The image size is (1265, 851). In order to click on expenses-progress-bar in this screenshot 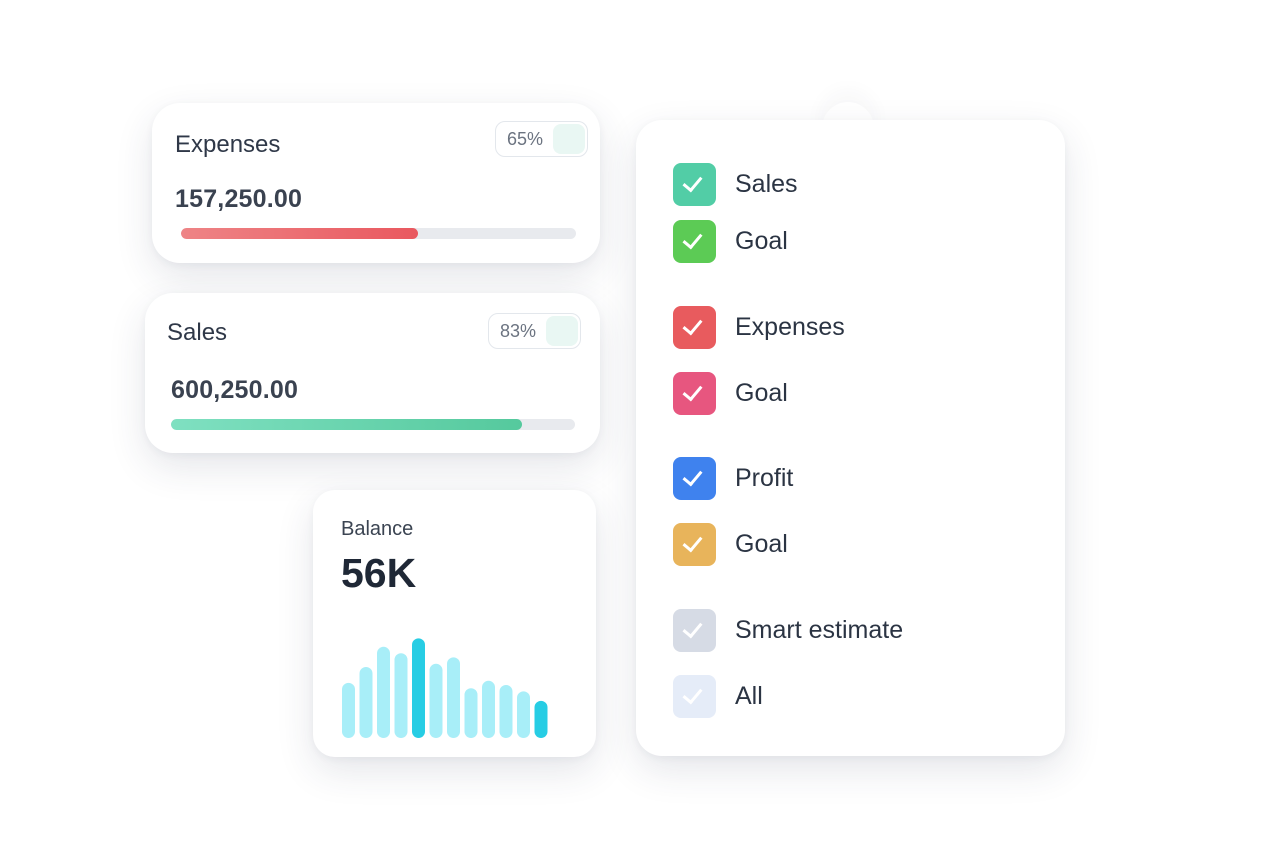, I will do `click(378, 233)`.